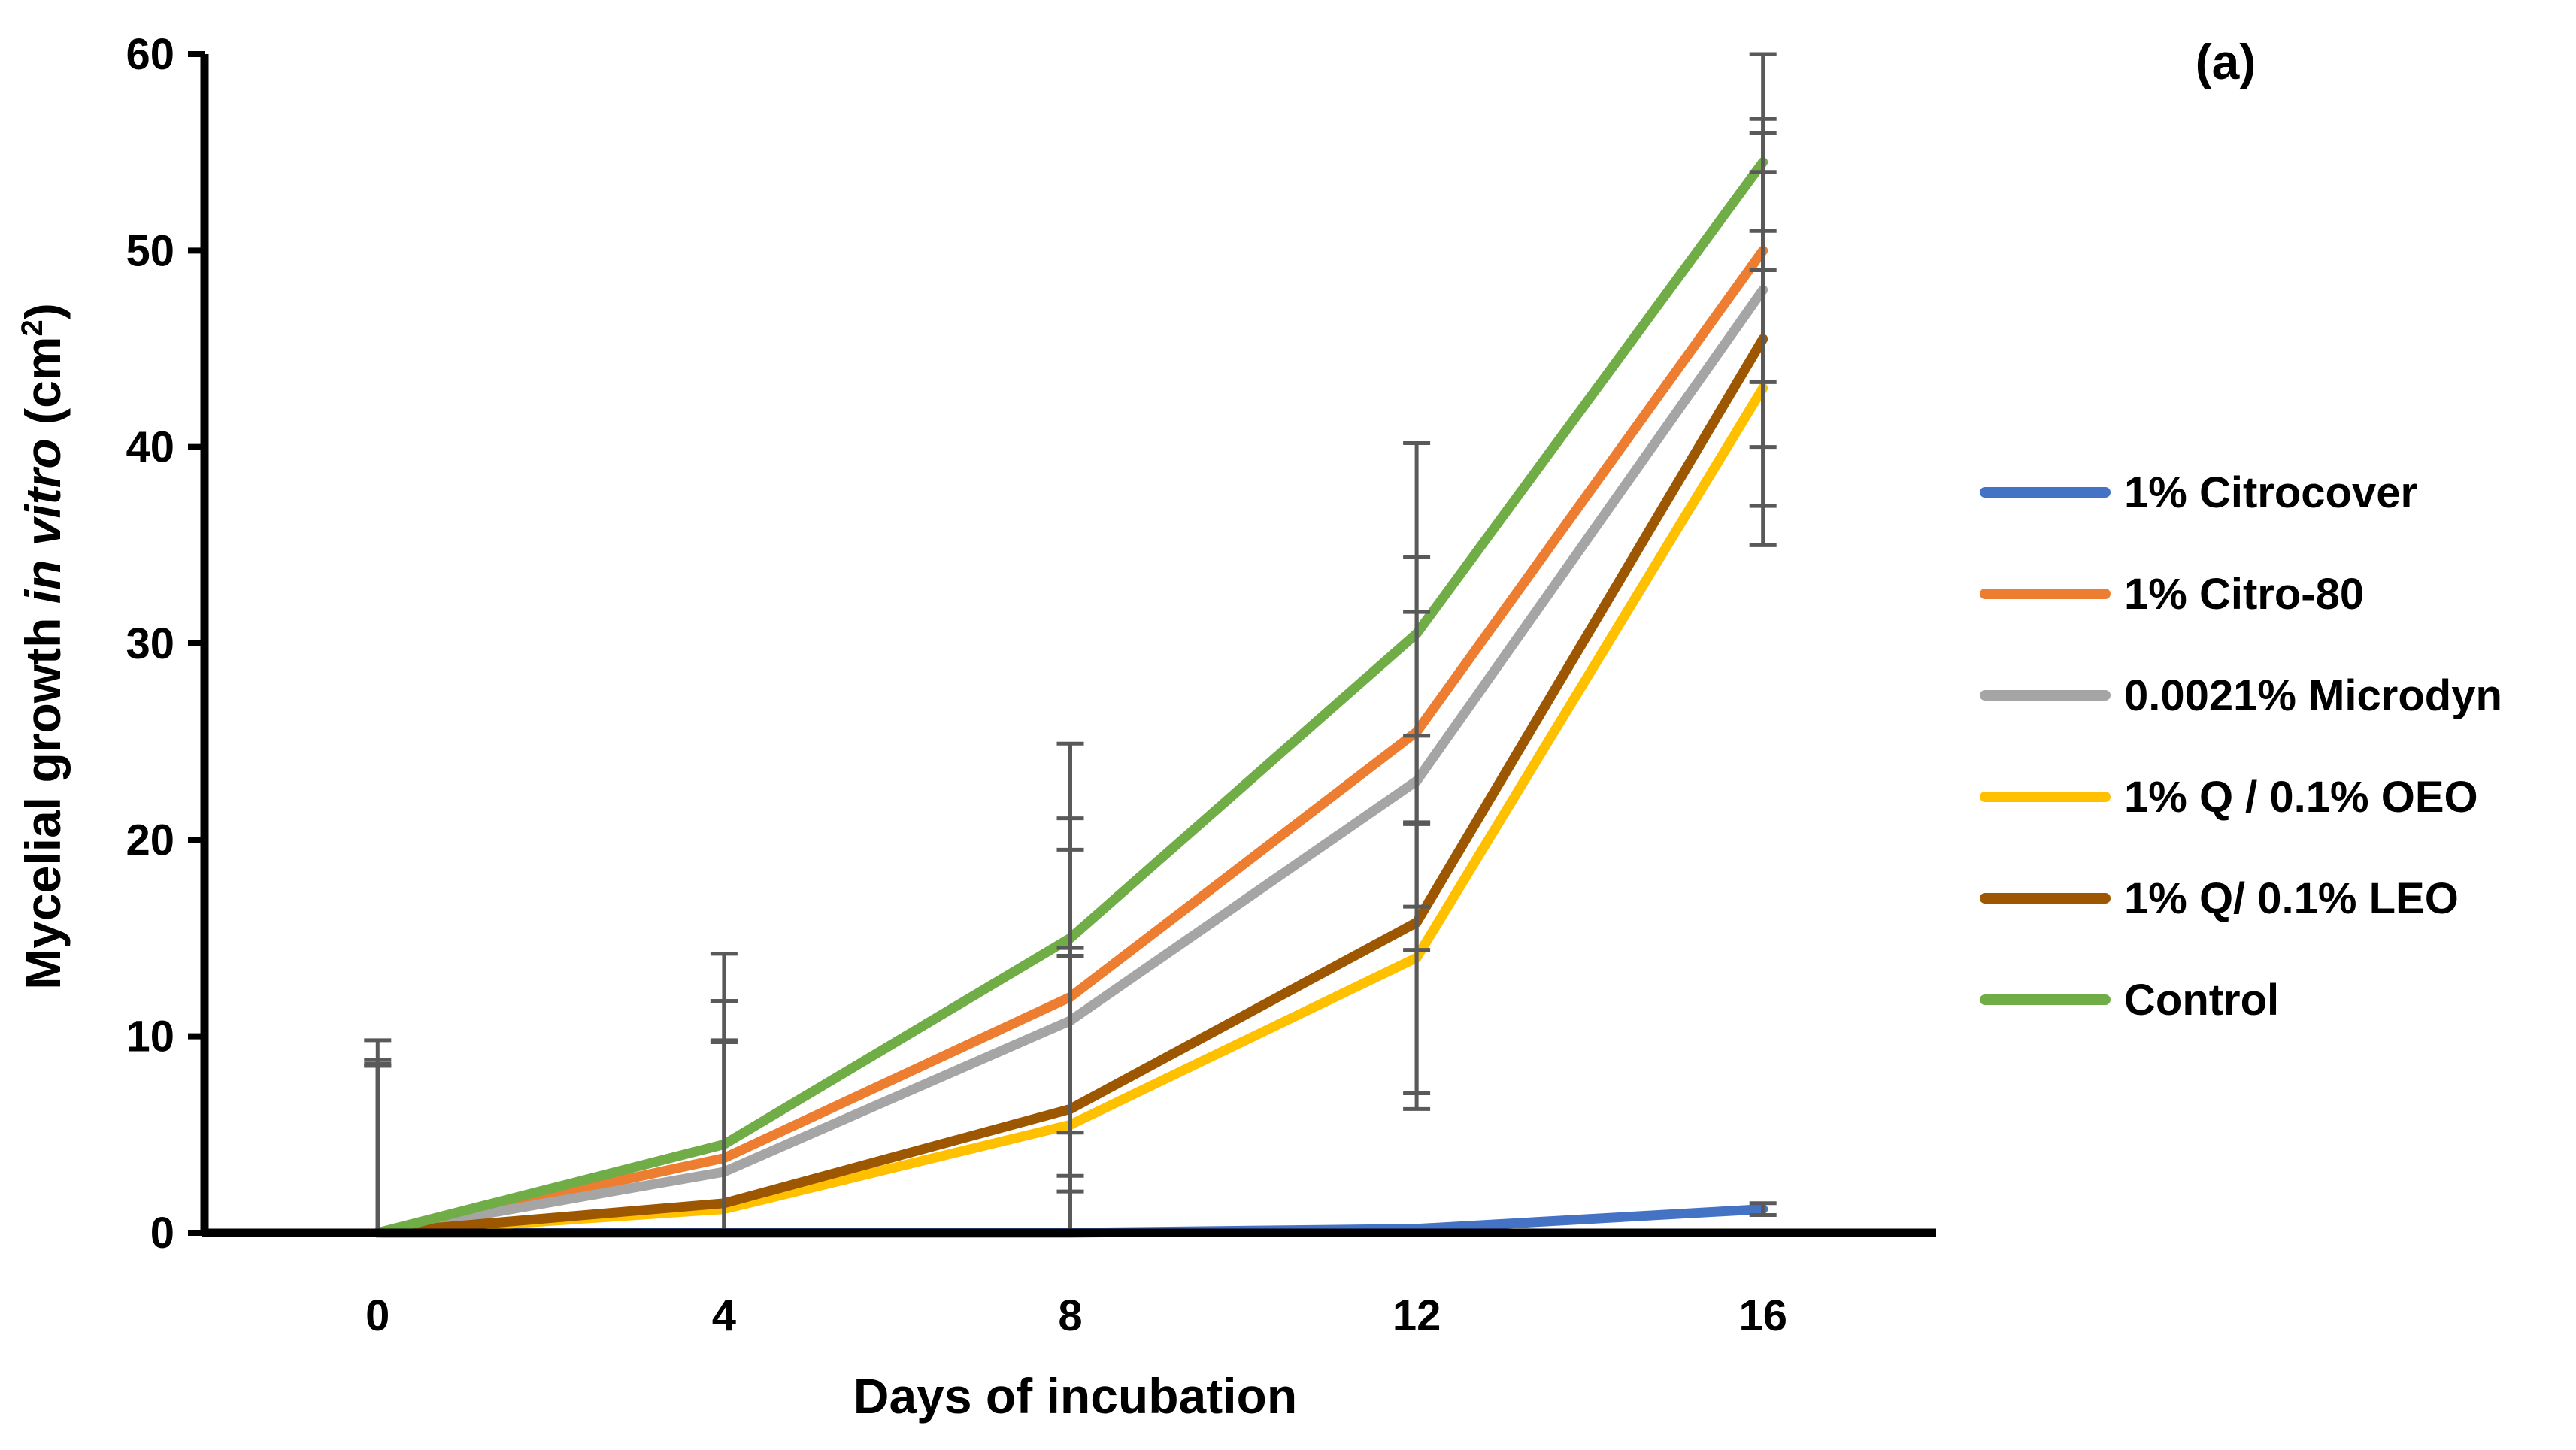 The height and width of the screenshot is (1450, 2576). I want to click on x-tick-label-0: 0, so click(377, 1315).